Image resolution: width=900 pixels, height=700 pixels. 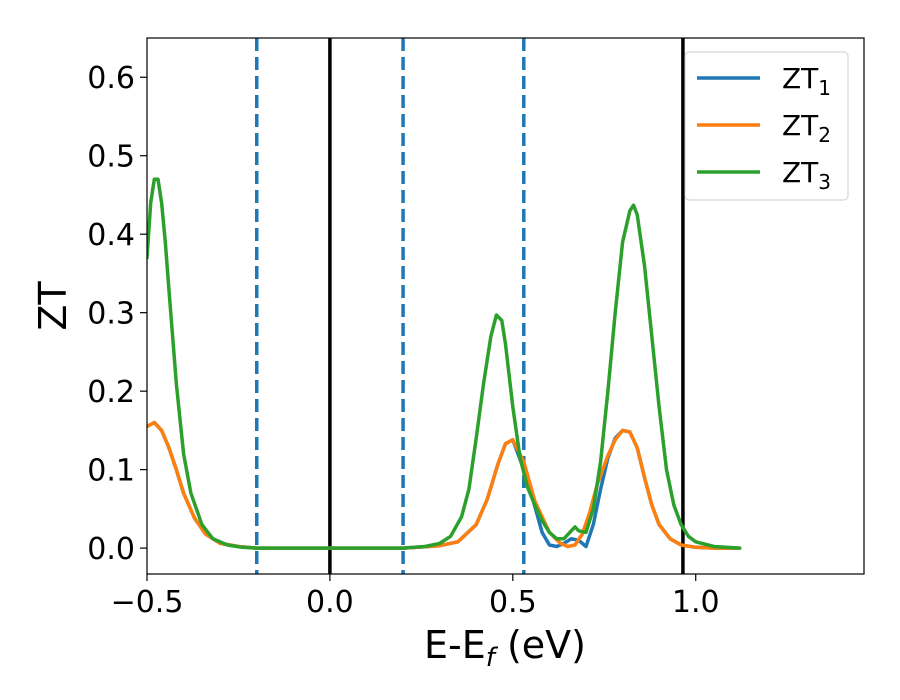 I want to click on x-tick-label: 0.0, so click(x=330, y=602).